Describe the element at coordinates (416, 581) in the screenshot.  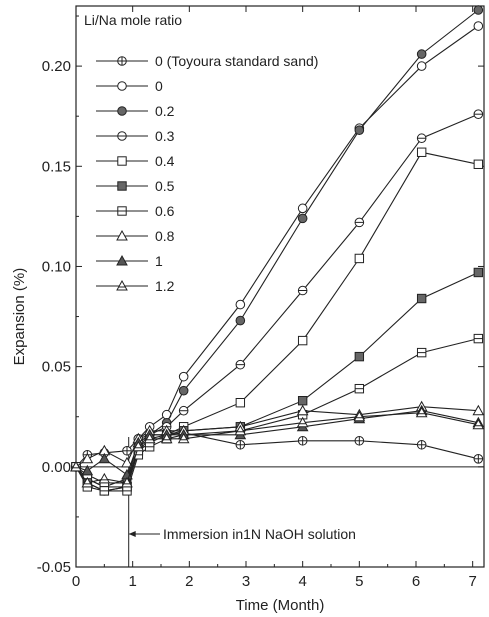
I see `x-tick-label-6: 6` at that location.